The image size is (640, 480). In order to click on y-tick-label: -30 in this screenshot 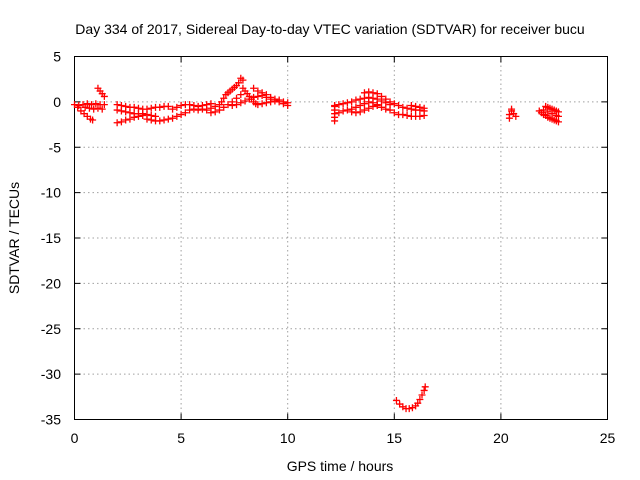, I will do `click(51, 374)`.